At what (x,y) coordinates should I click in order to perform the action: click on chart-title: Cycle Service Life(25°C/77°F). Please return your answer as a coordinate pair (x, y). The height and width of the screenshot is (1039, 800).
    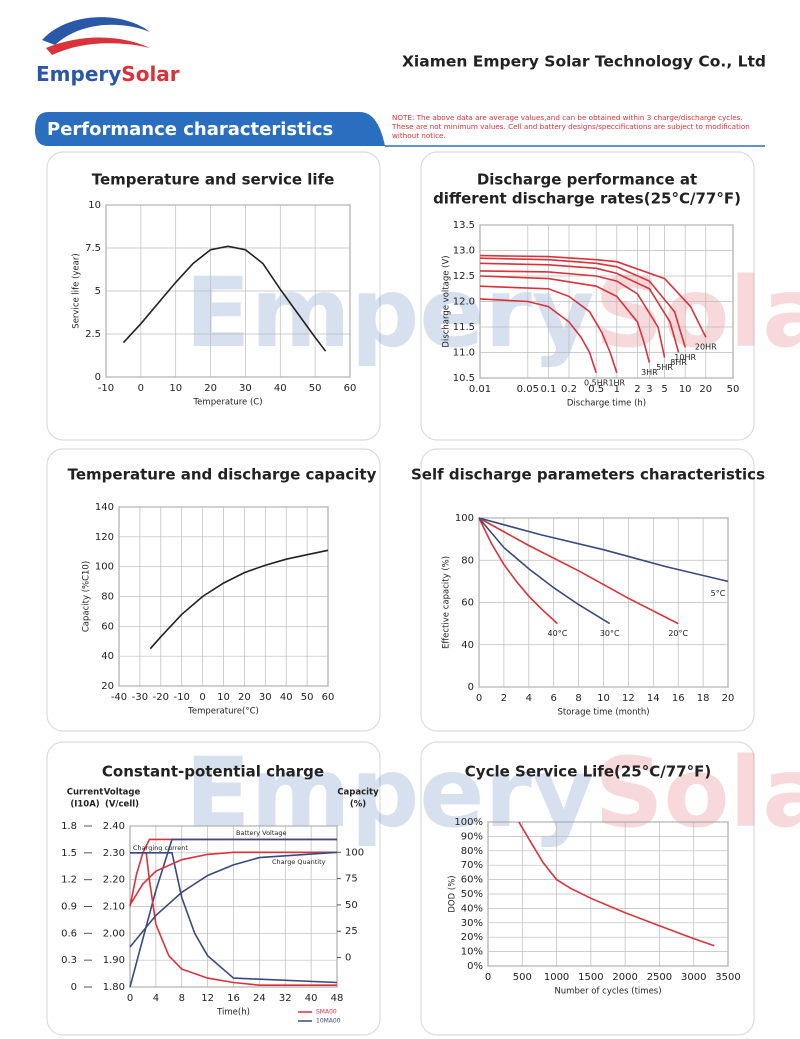
    Looking at the image, I should click on (588, 772).